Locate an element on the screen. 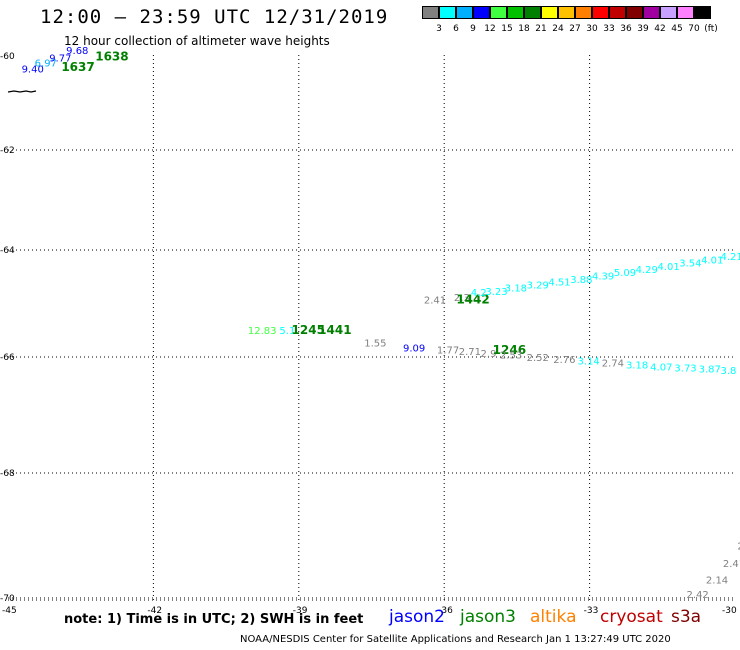 The height and width of the screenshot is (650, 740). lon-tick-label: -33 is located at coordinates (591, 611).